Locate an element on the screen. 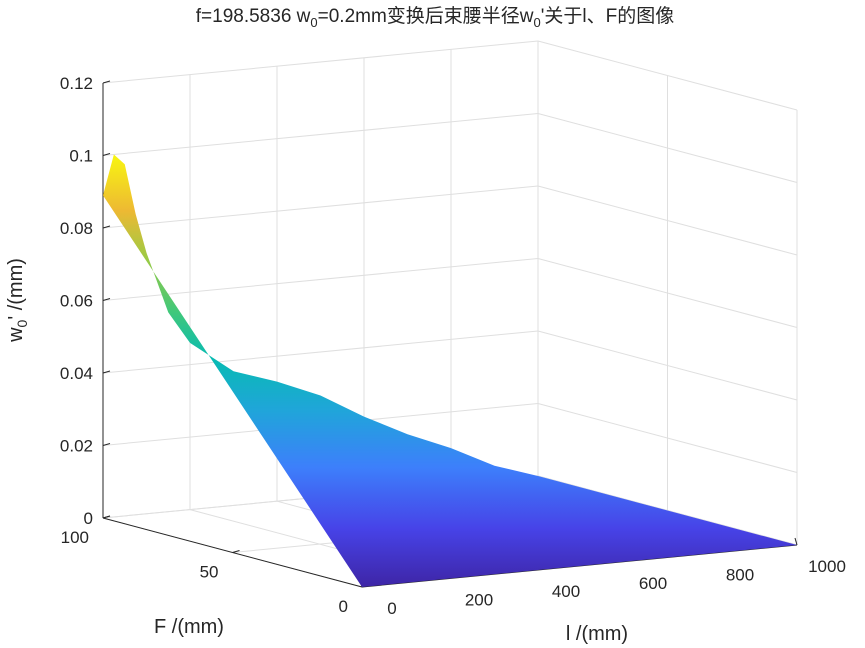  x-tick-mark is located at coordinates (796, 541).